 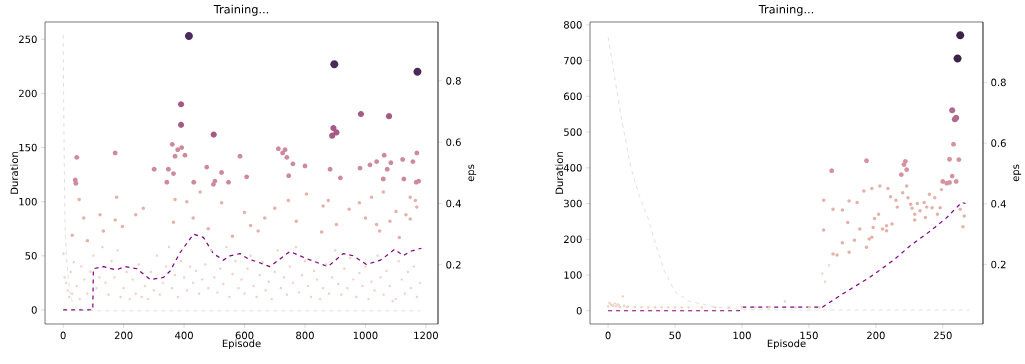 What do you see at coordinates (572, 25) in the screenshot?
I see `y-tick-label: 800` at bounding box center [572, 25].